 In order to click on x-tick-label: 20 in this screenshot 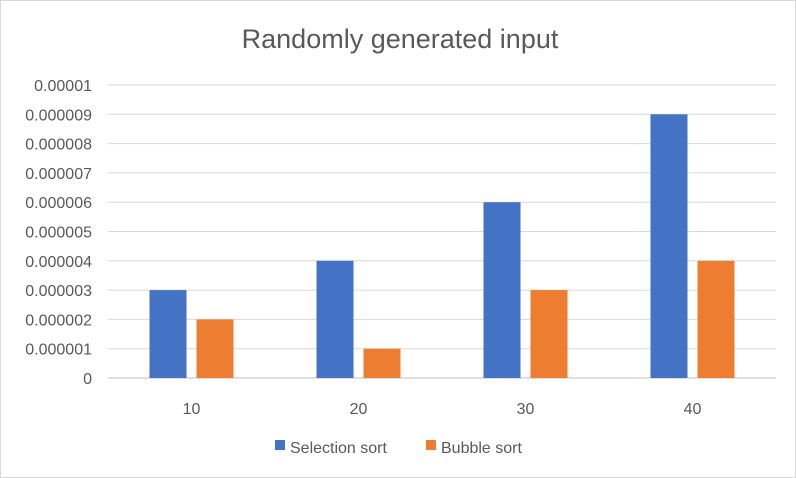, I will do `click(359, 409)`.